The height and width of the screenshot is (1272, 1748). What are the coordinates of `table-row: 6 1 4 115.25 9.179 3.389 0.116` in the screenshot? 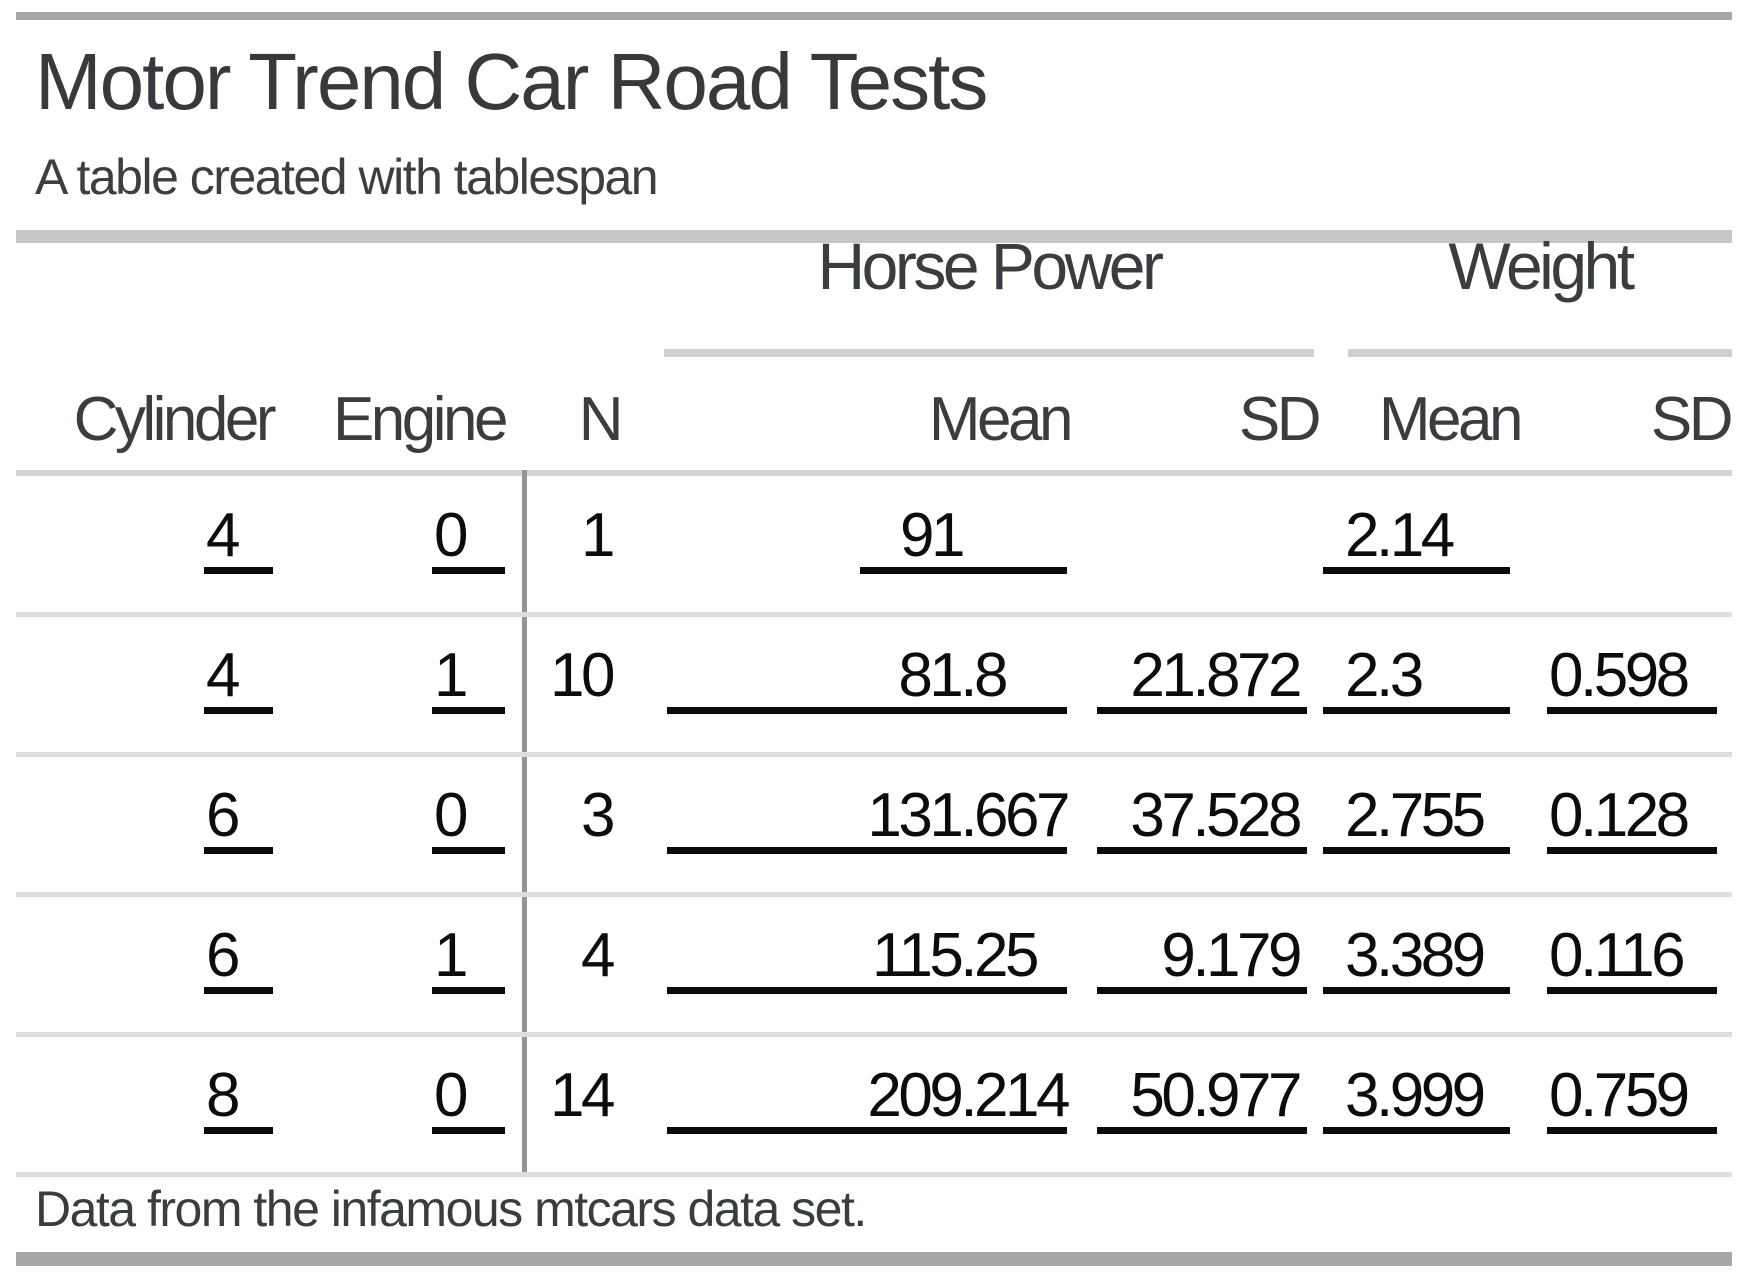 It's located at (874, 965).